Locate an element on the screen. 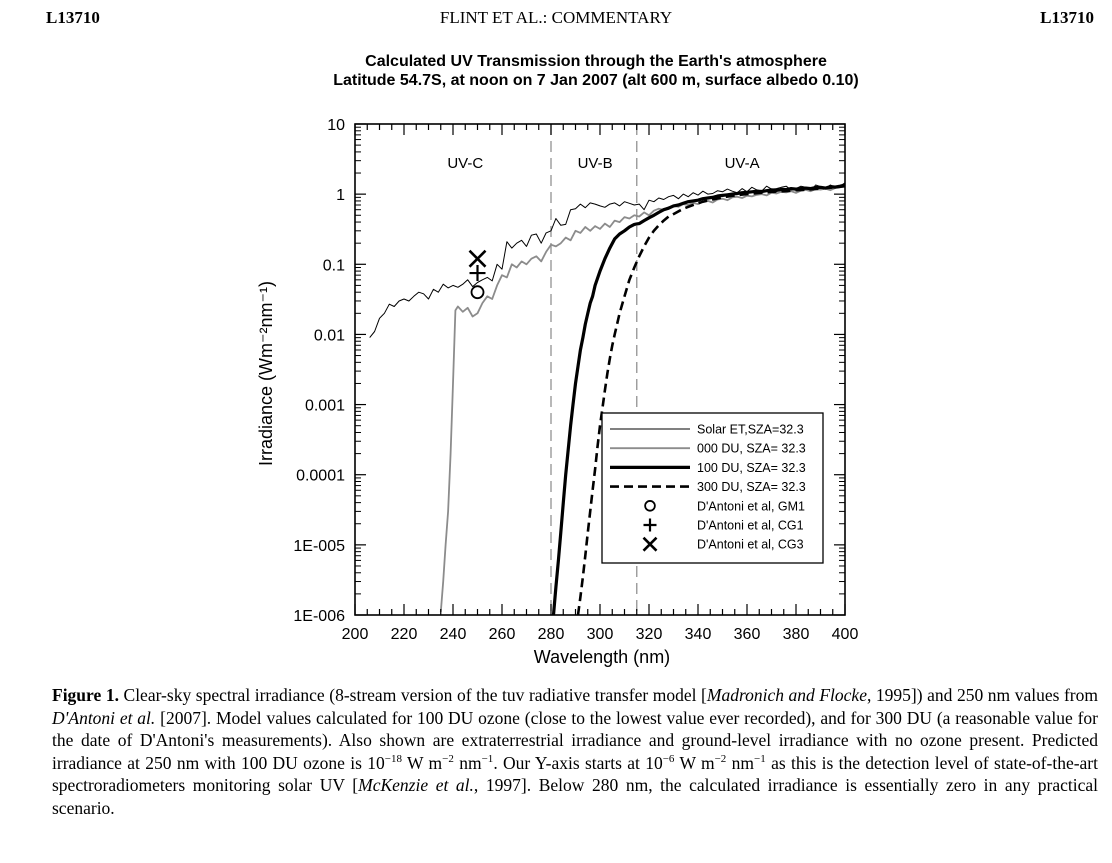 This screenshot has height=863, width=1112. y-tick-label: 10 is located at coordinates (336, 125).